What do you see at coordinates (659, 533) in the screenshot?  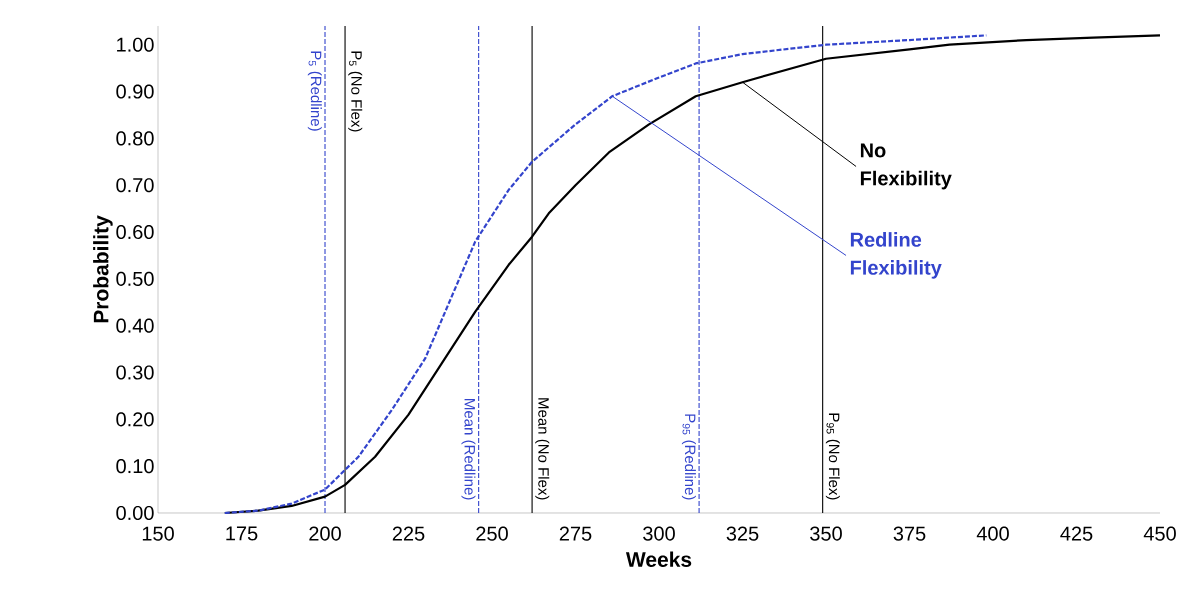 I see `x-tick-label: 300` at bounding box center [659, 533].